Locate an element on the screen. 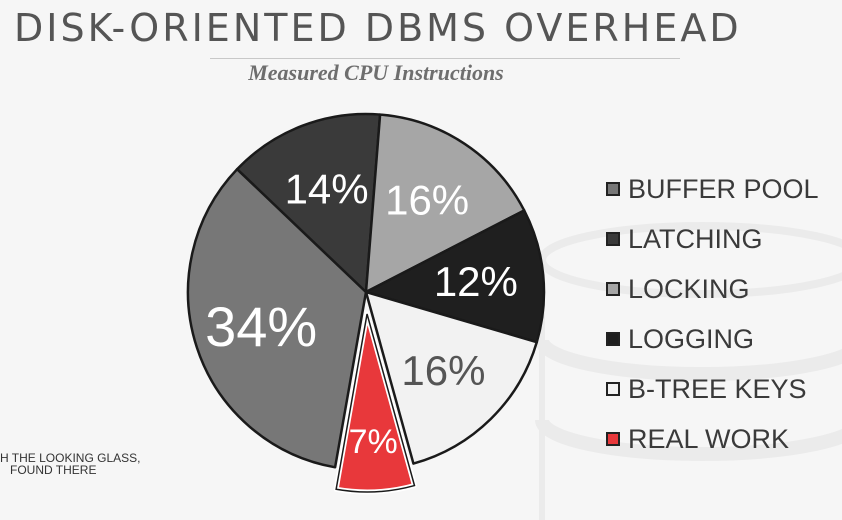  data-label-locking: 16% is located at coordinates (427, 200).